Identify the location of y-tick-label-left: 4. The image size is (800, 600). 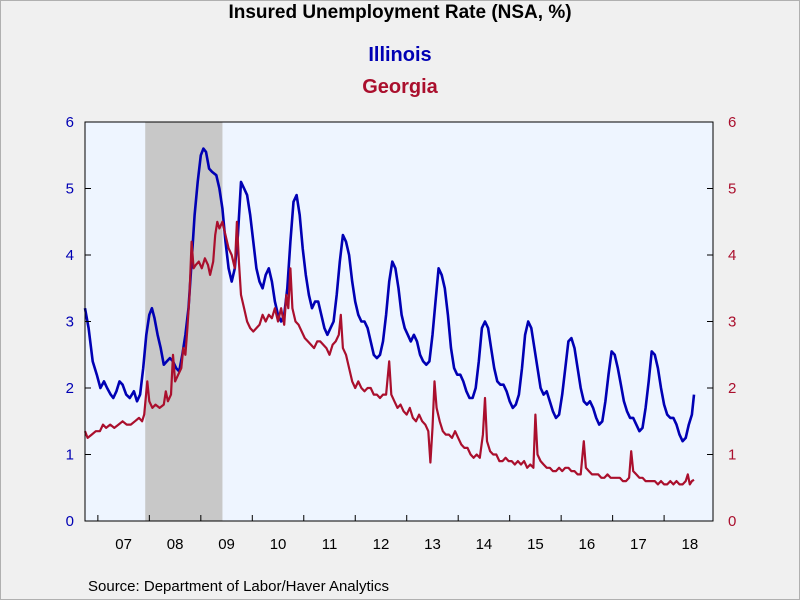
(70, 255).